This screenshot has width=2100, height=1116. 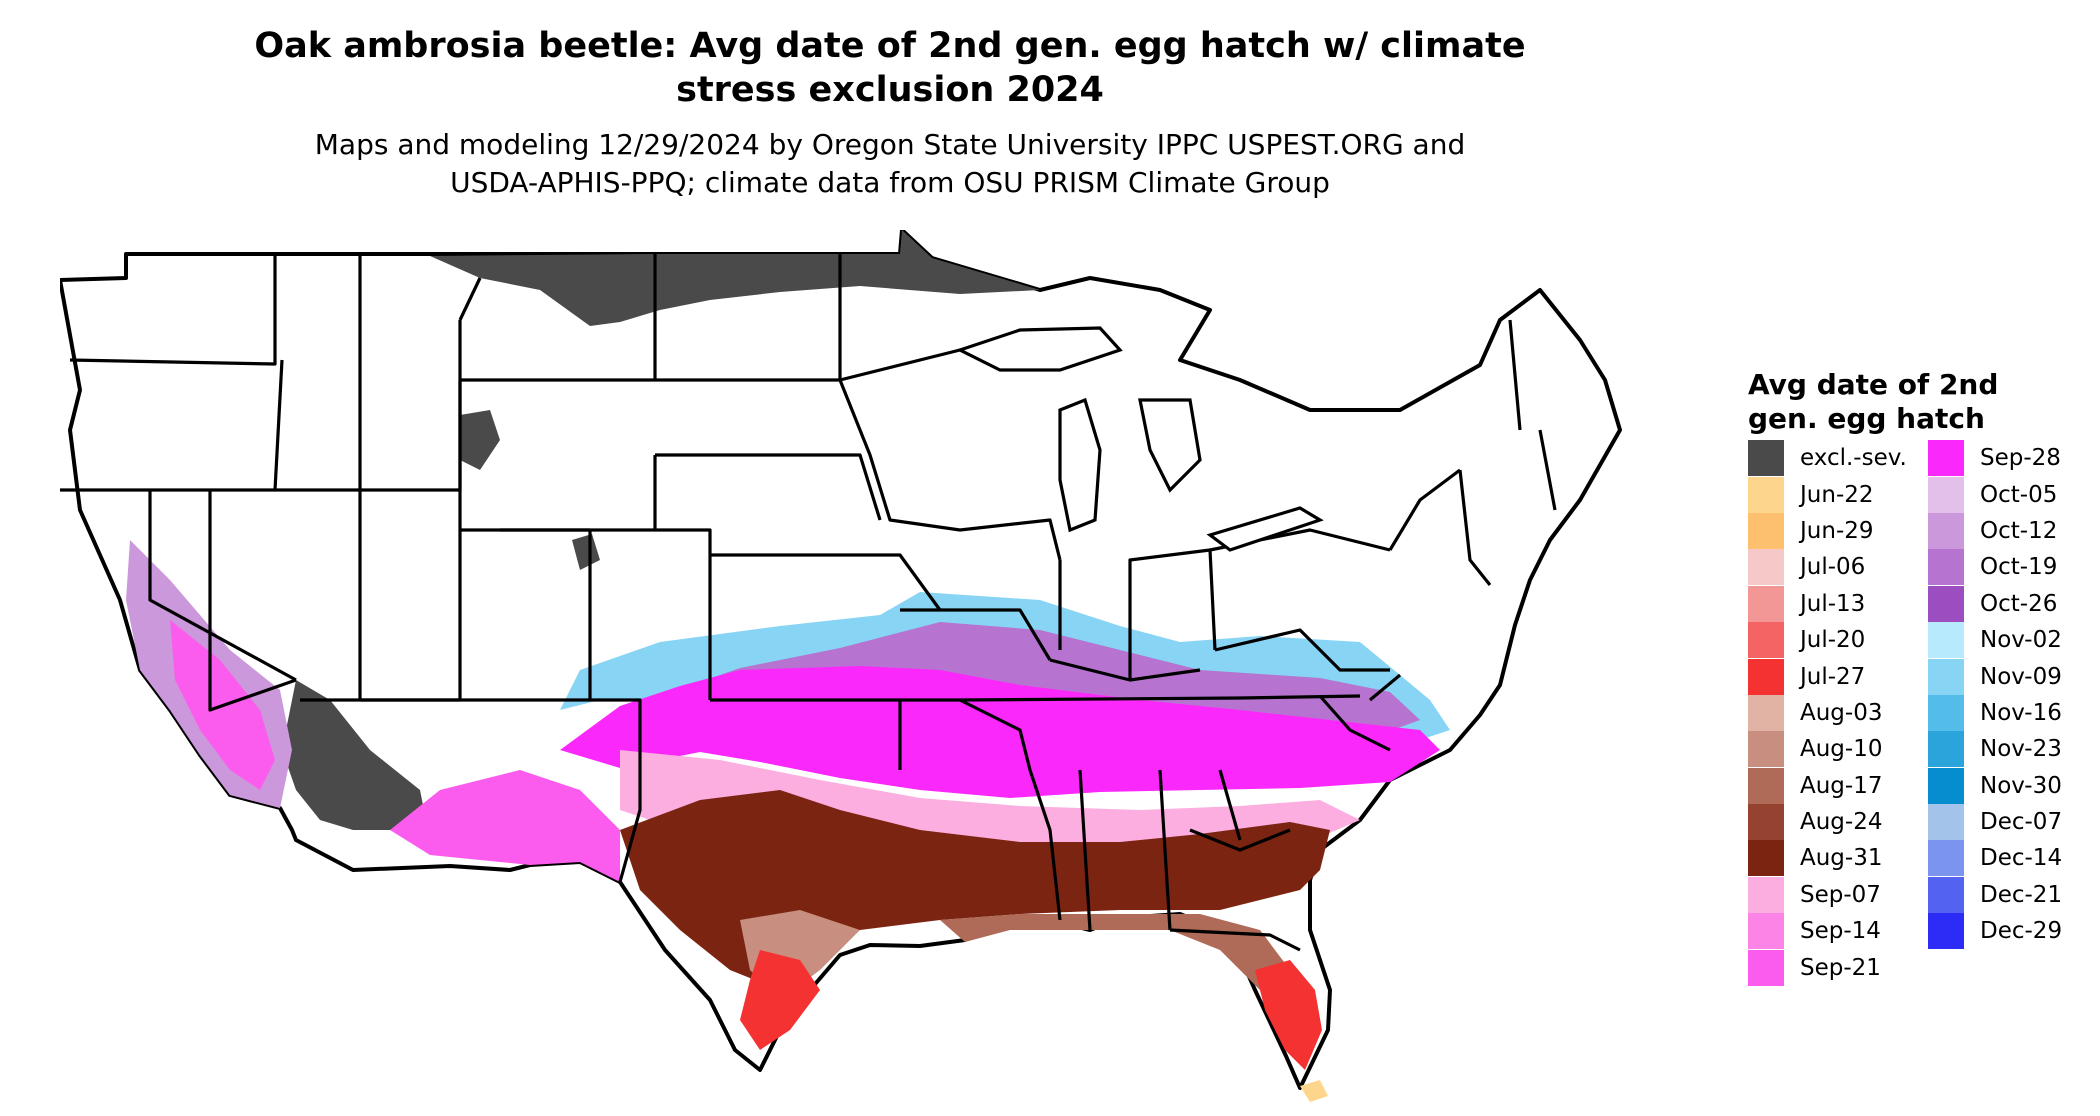 What do you see at coordinates (2019, 530) in the screenshot?
I see `legend-label: Oct-12` at bounding box center [2019, 530].